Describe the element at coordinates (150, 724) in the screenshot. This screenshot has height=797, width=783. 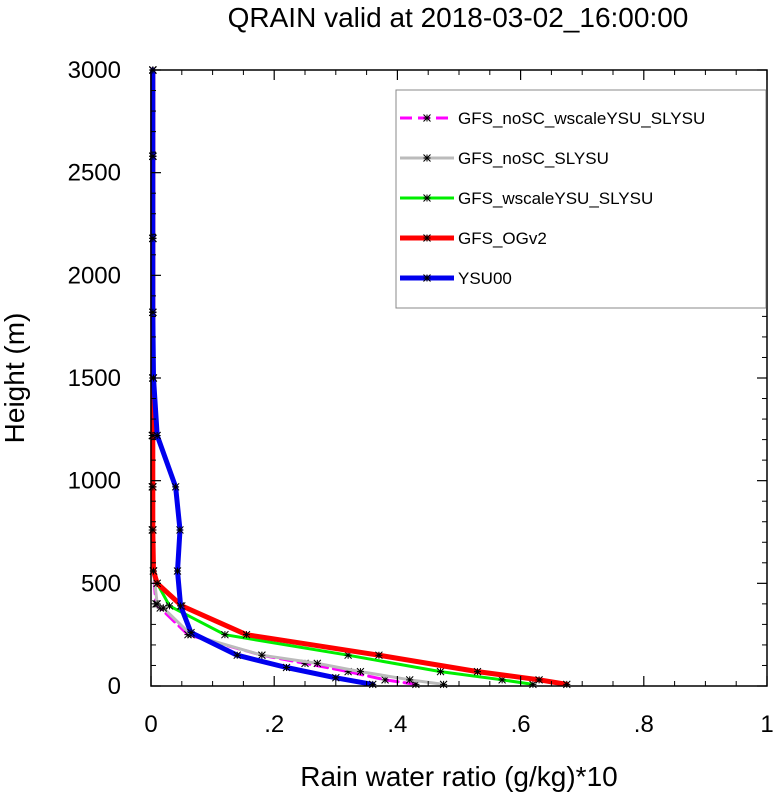
I see `x-tick-label: 0` at that location.